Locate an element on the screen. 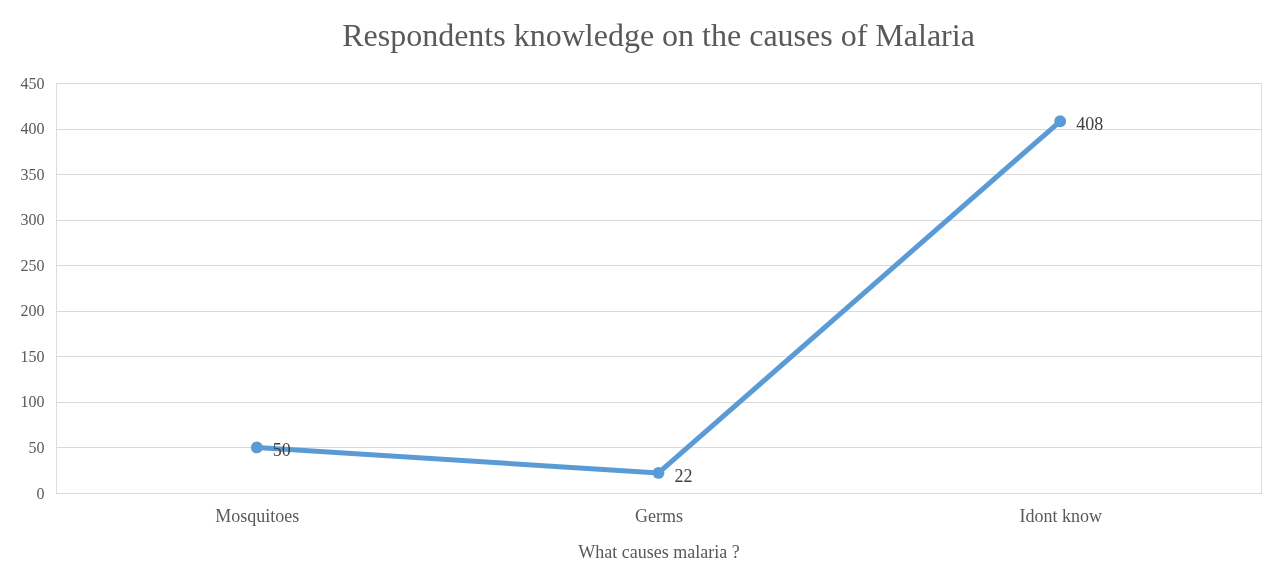 Image resolution: width=1286 pixels, height=571 pixels. y-tick-label: 100 is located at coordinates (32, 402).